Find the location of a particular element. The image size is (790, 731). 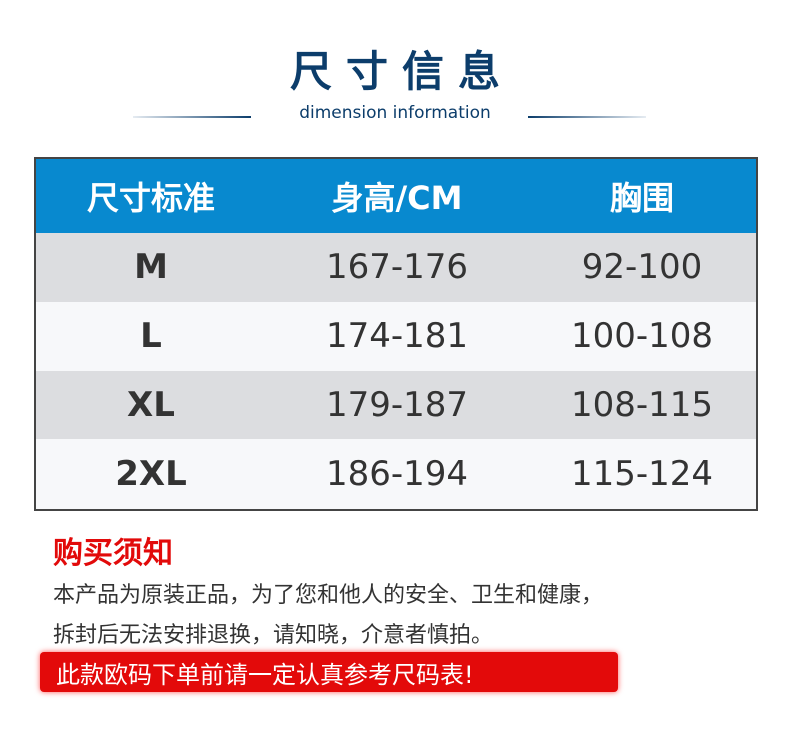

table-row: L 174-181 100-108 is located at coordinates (396, 336).